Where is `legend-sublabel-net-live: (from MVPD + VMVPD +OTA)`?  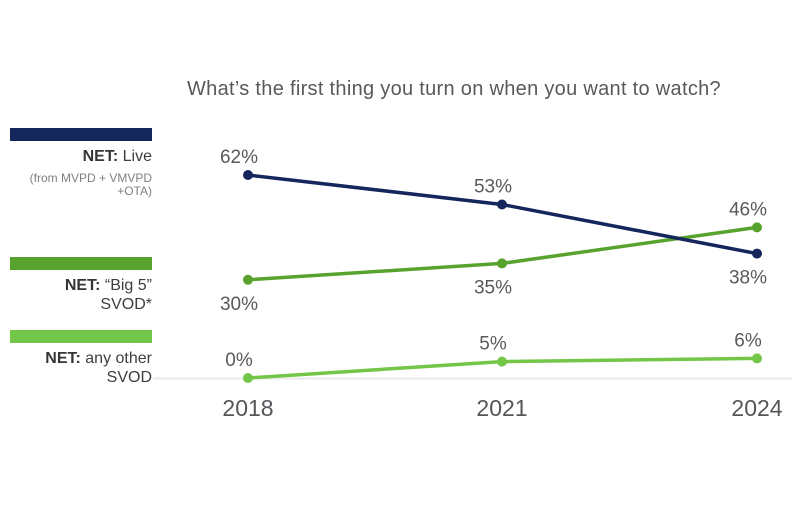 legend-sublabel-net-live: (from MVPD + VMVPD +OTA) is located at coordinates (81, 185).